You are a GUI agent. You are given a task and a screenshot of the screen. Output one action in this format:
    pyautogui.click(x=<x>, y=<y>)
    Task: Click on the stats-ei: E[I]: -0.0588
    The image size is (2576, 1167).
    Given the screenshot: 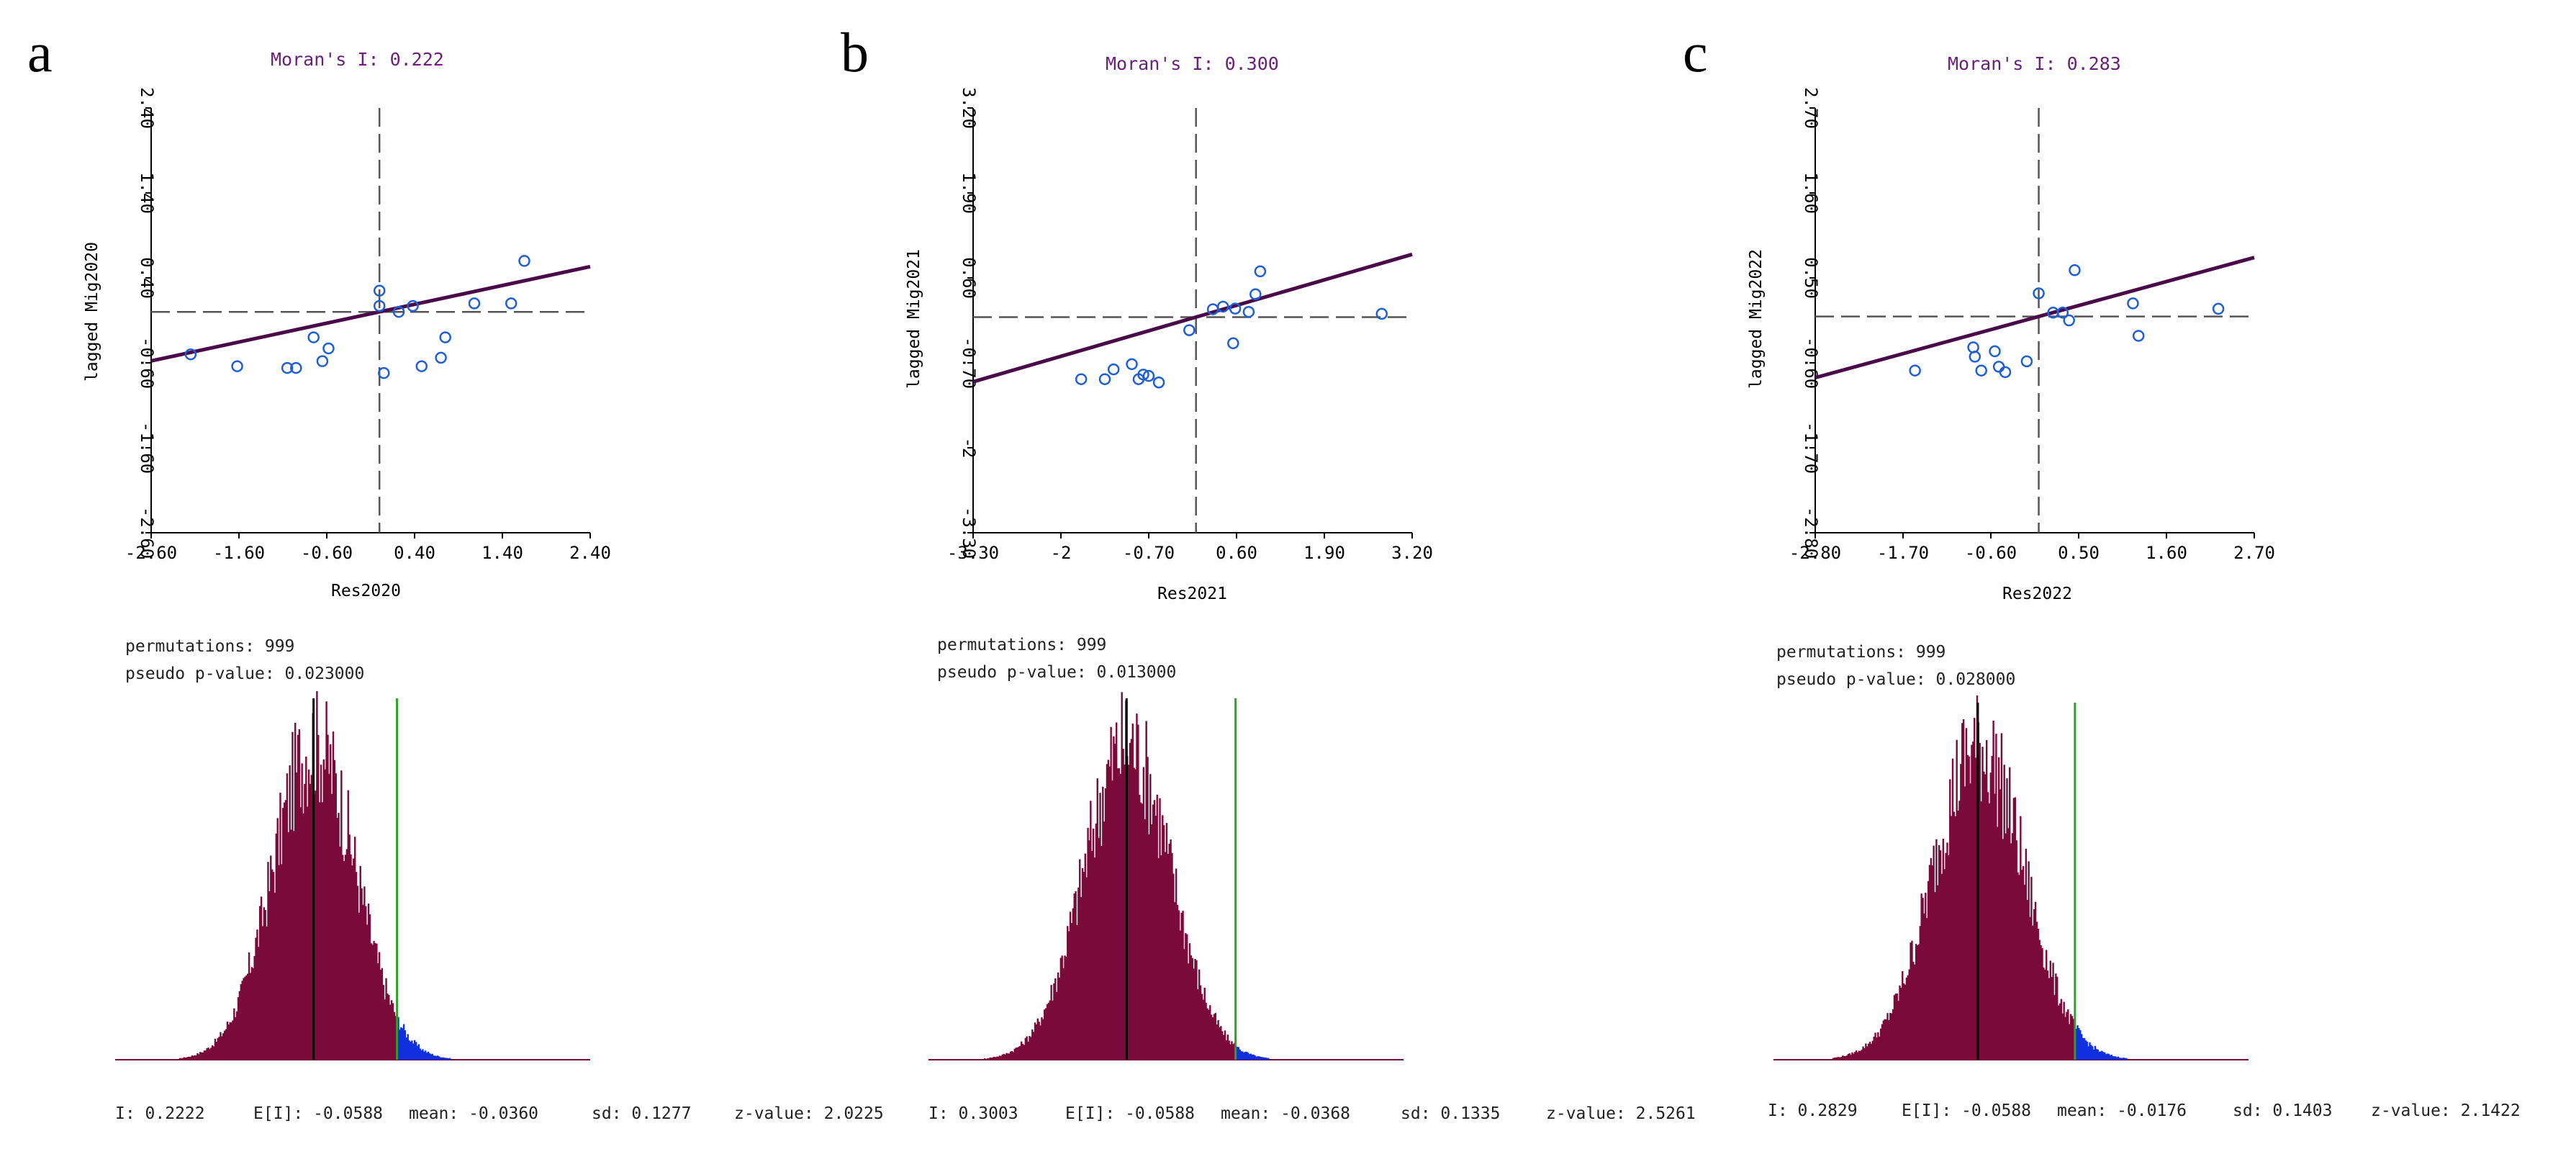 What is the action you would take?
    pyautogui.click(x=1130, y=1113)
    